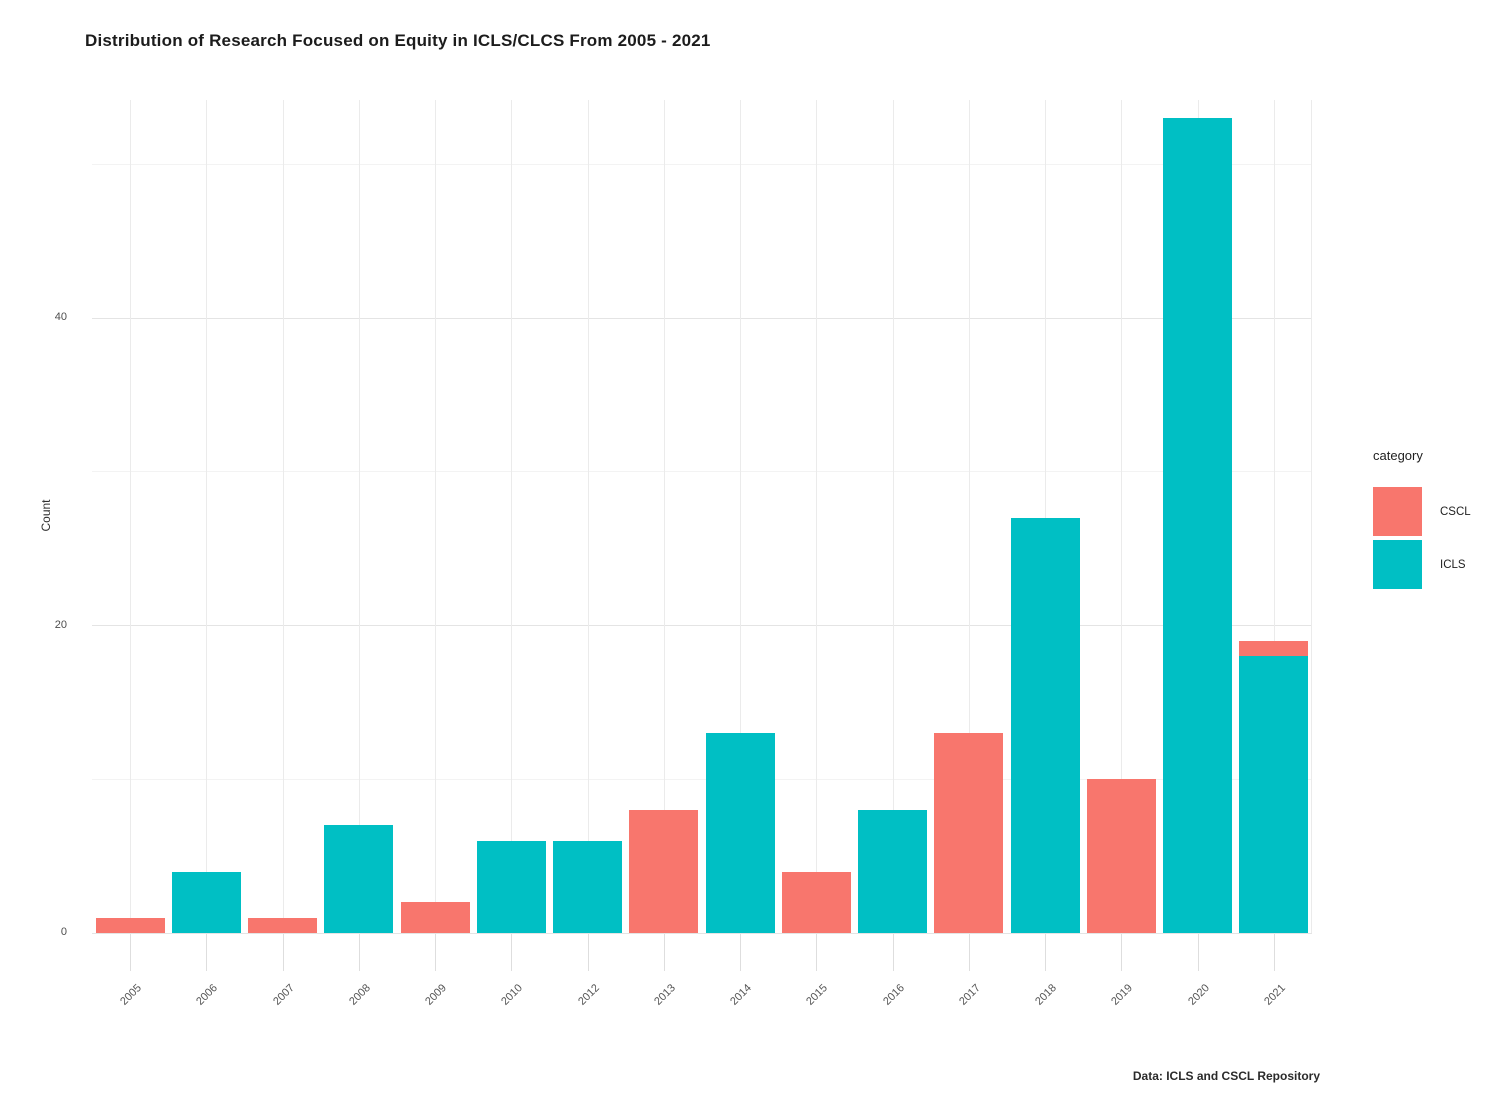 This screenshot has width=1491, height=1118. Describe the element at coordinates (1197, 525) in the screenshot. I see `bar-2020-ICLS` at that location.